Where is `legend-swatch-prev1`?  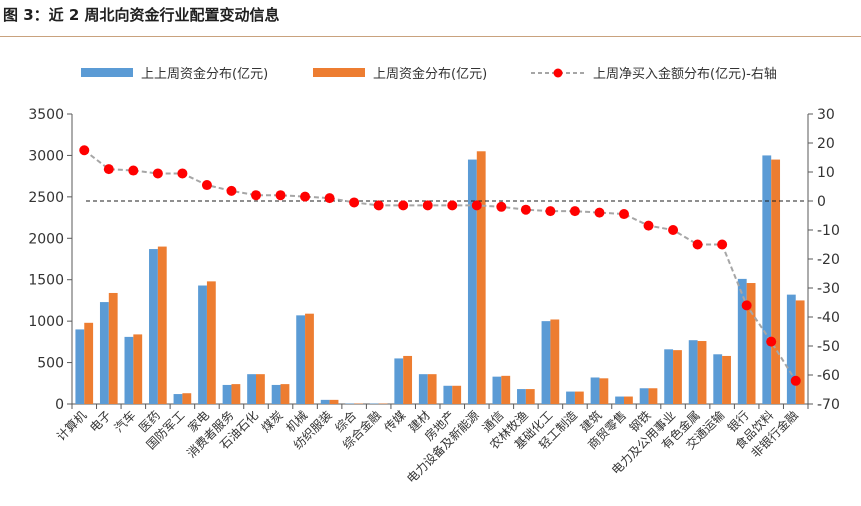
legend-swatch-prev1 is located at coordinates (339, 72).